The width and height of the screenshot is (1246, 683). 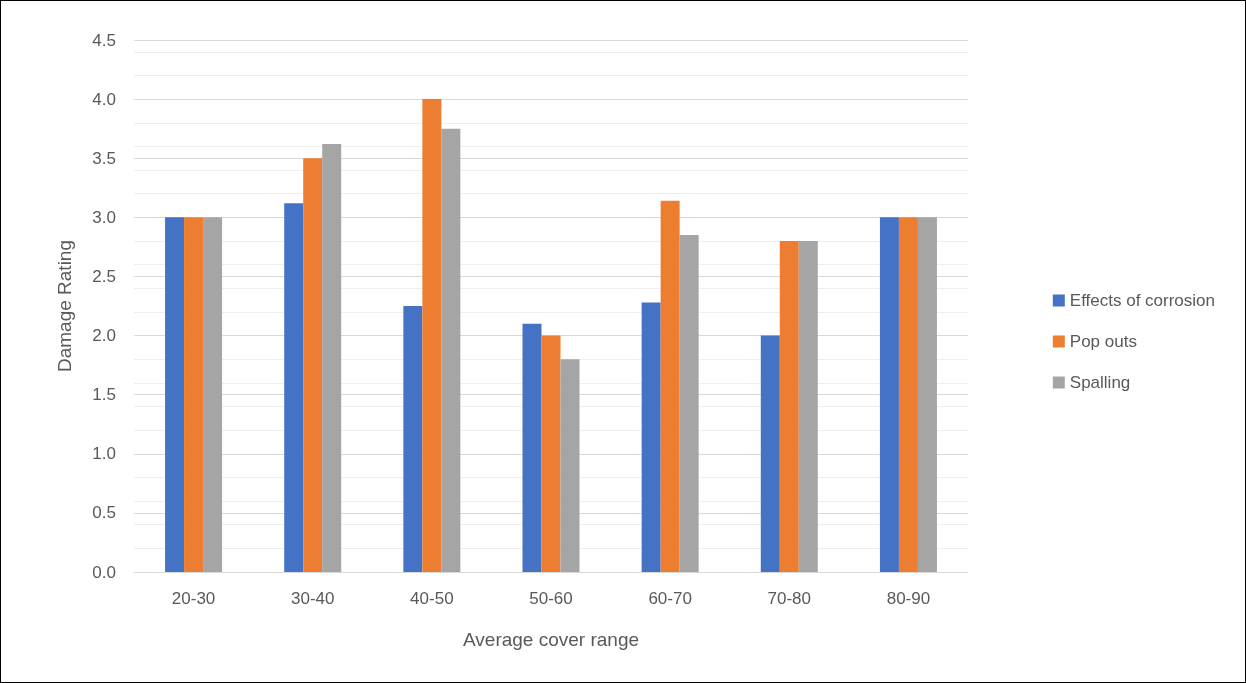 What do you see at coordinates (1100, 382) in the screenshot?
I see `legend-label: Spalling` at bounding box center [1100, 382].